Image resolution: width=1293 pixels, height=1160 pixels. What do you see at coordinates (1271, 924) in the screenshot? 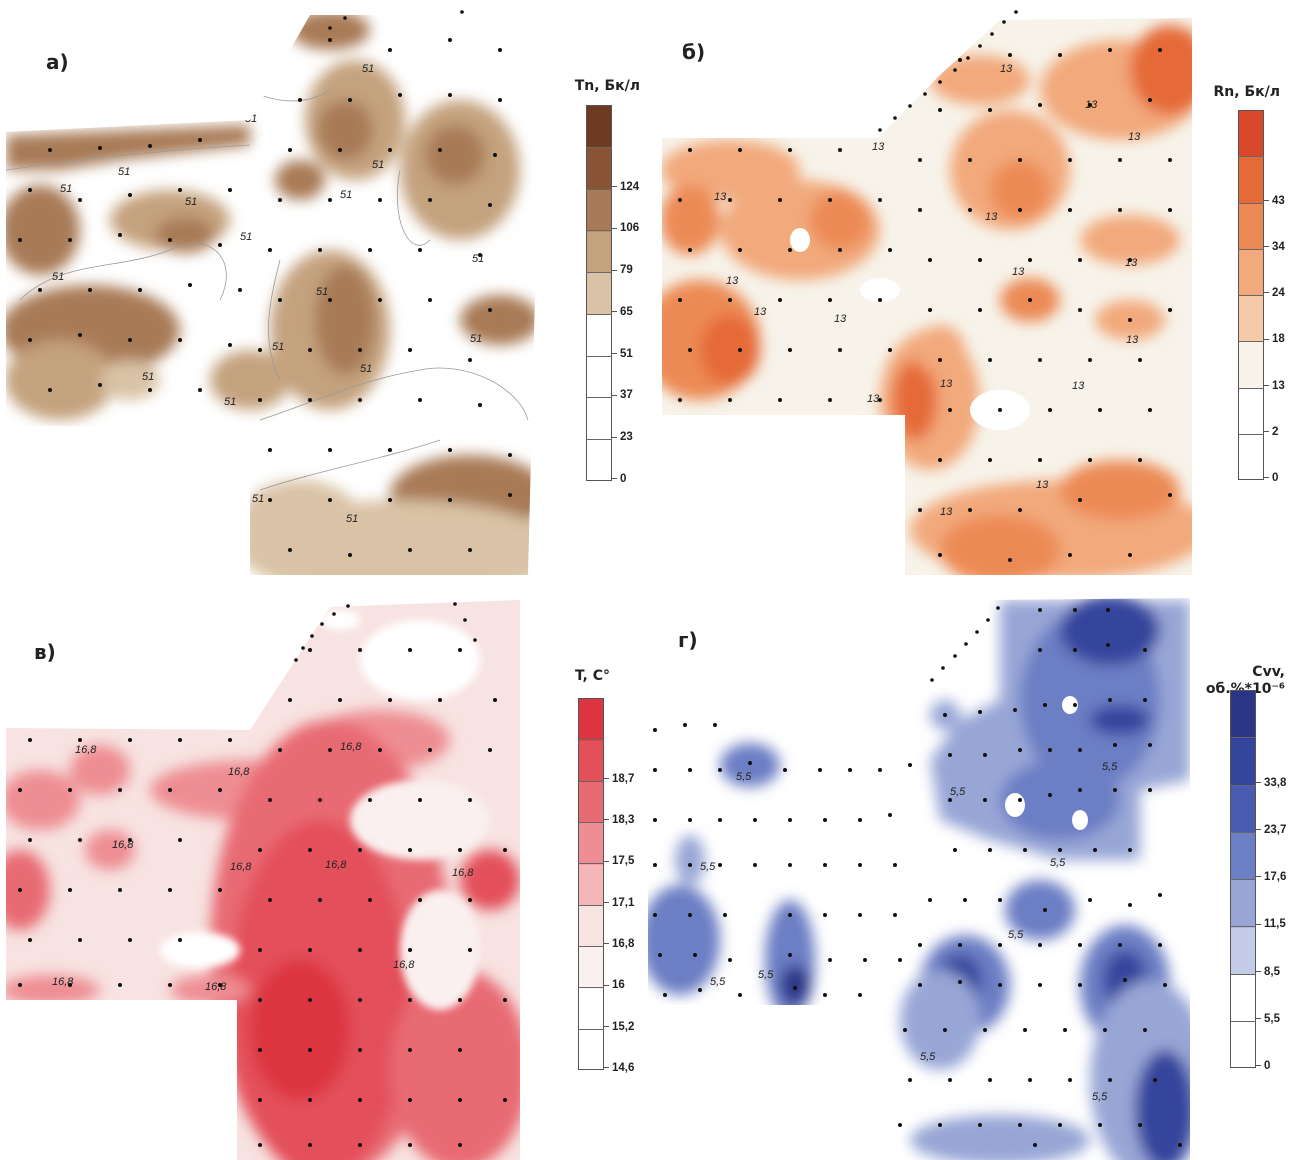
I see `legend-tick-label: 11,5` at bounding box center [1271, 924].